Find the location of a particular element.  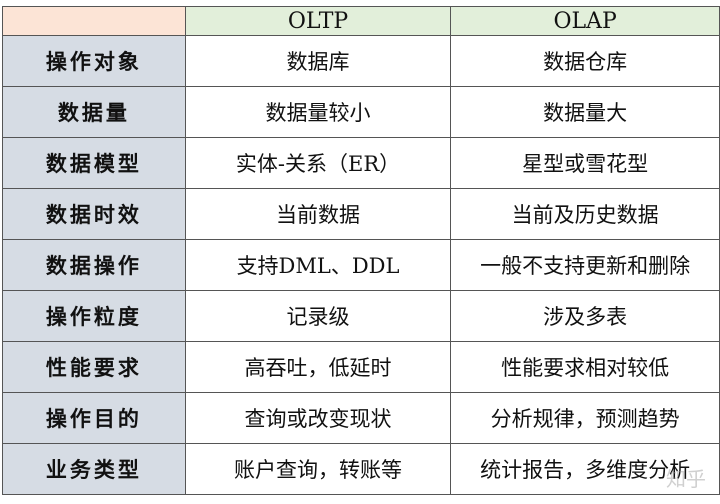

oltp-cell: 实体-关系（ER） is located at coordinates (318, 163).